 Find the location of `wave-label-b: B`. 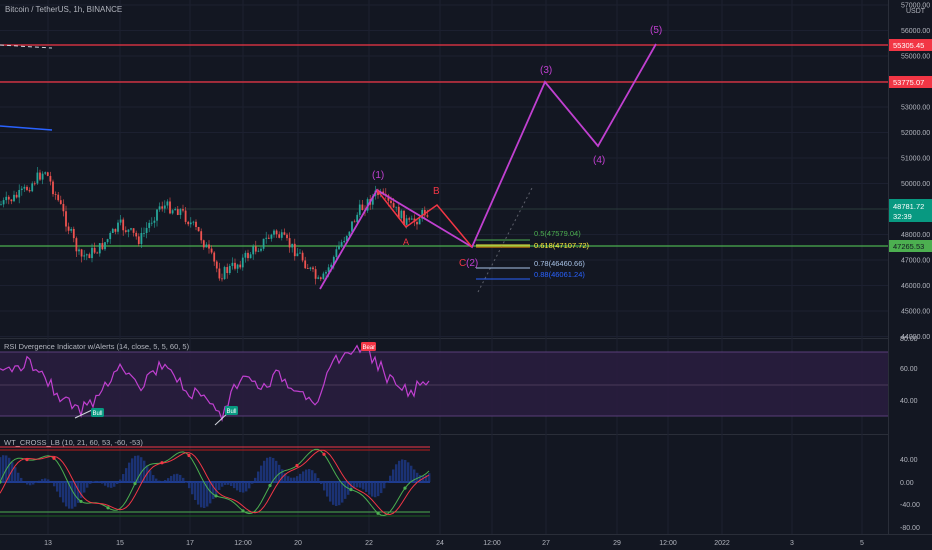

wave-label-b: B is located at coordinates (436, 191).